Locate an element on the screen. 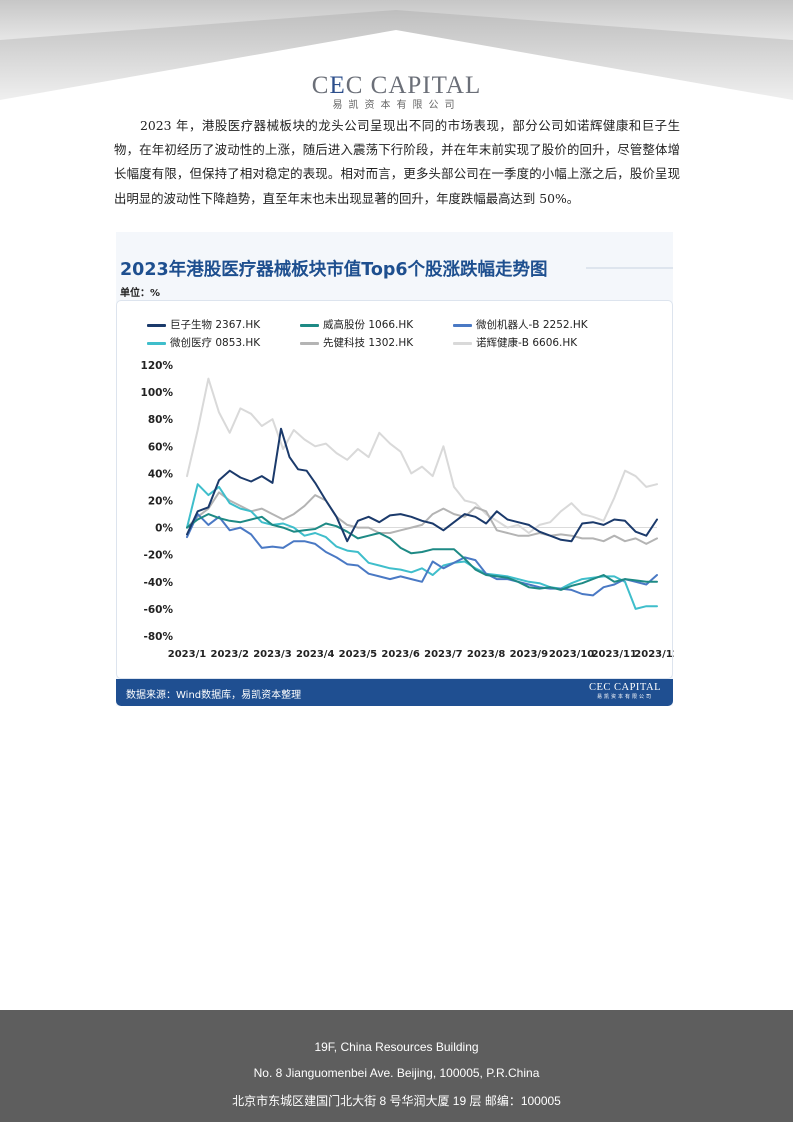 The height and width of the screenshot is (1122, 793). legend-item: 微创医疗 0853.HK is located at coordinates (203, 342).